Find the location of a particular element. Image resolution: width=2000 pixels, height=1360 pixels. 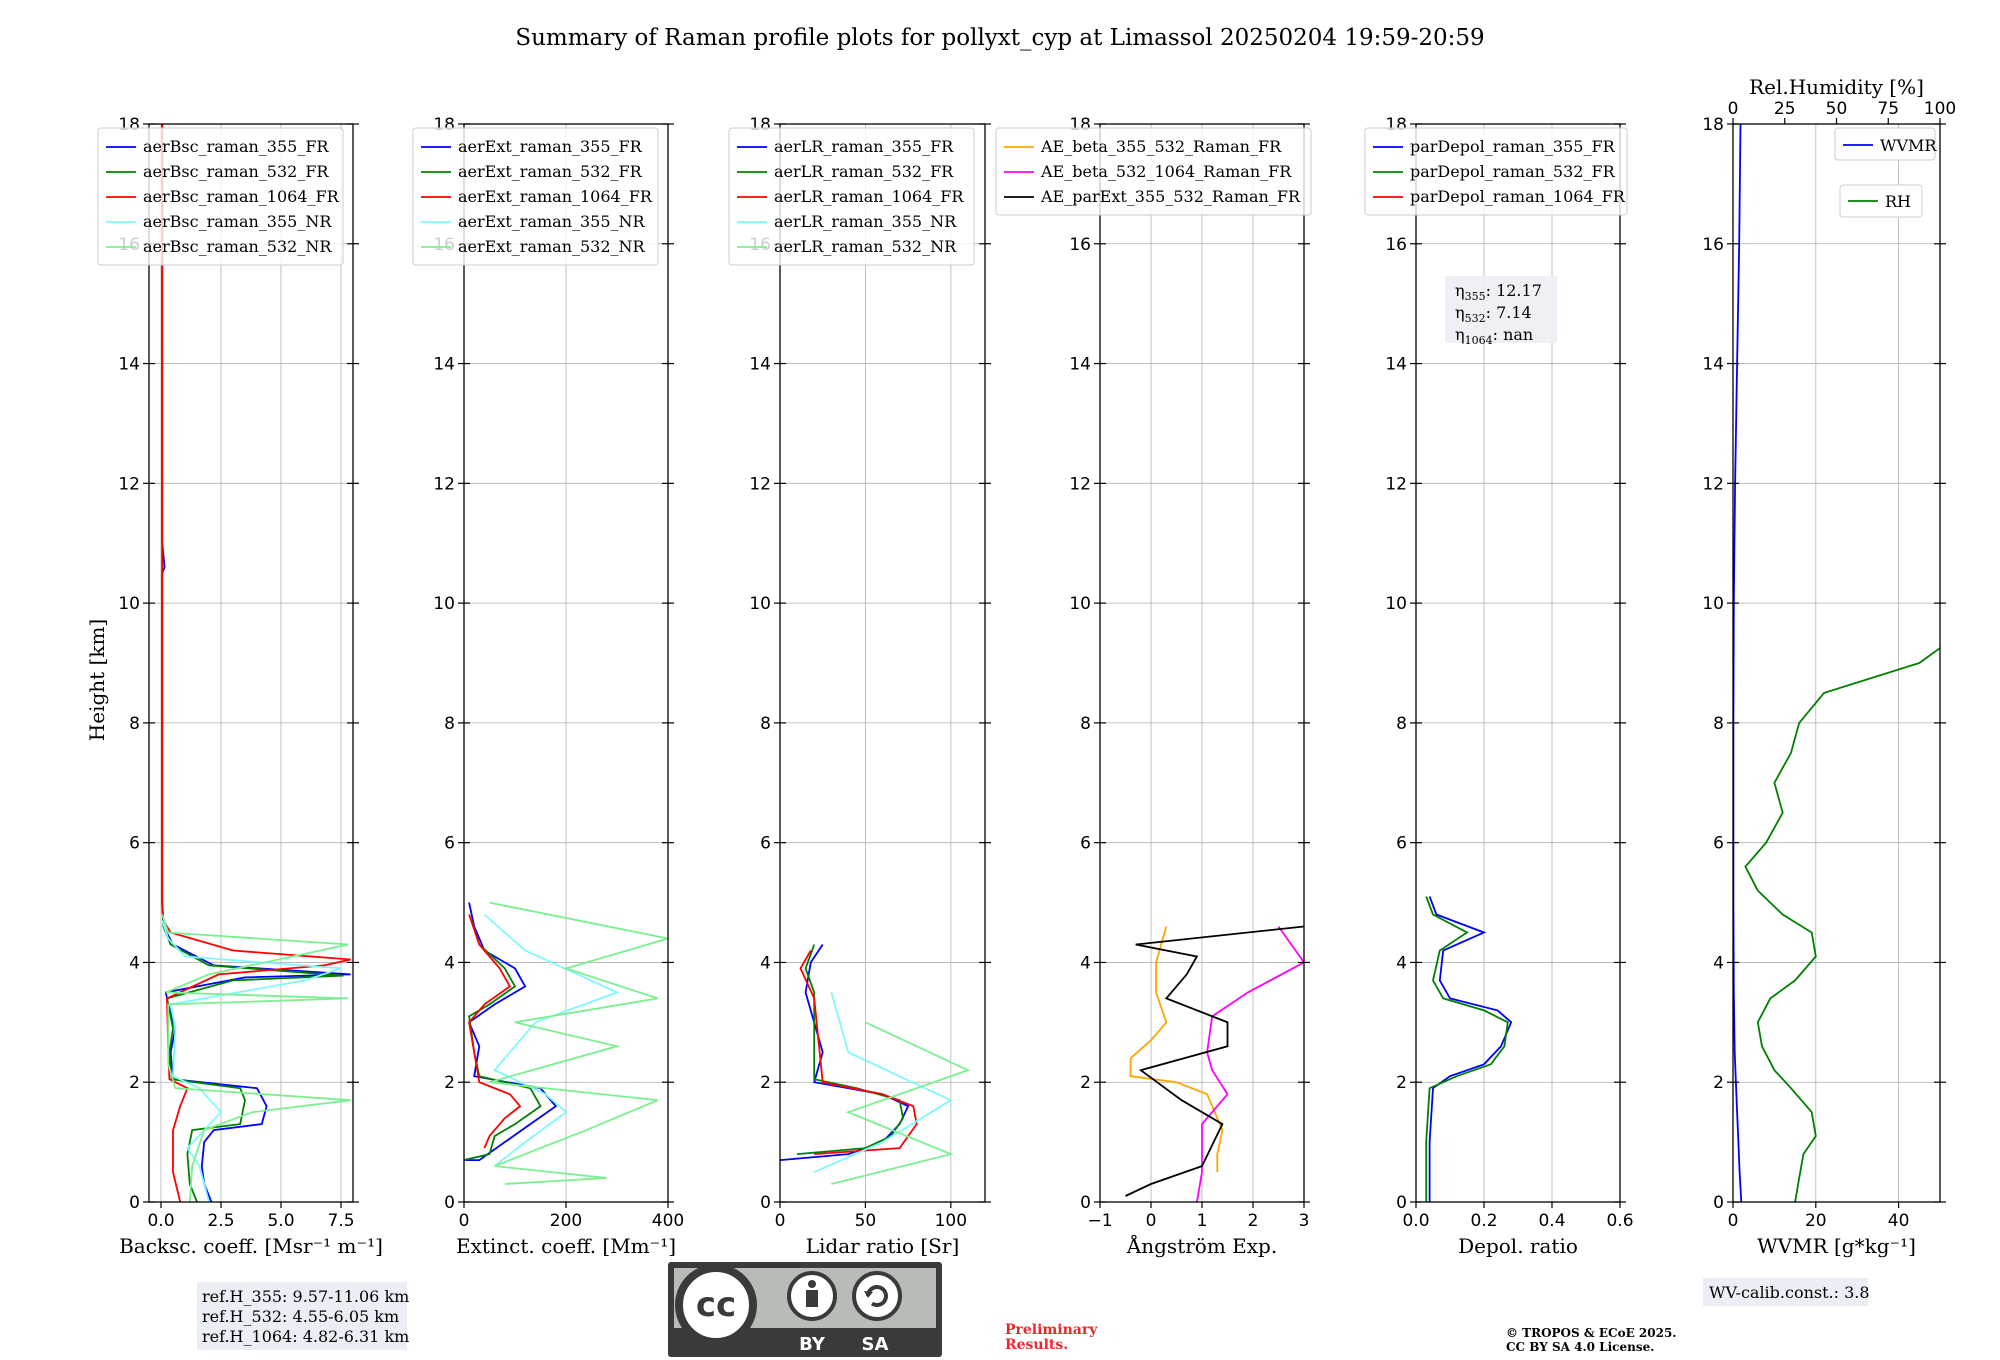

series-aerLR_raman_355_FR is located at coordinates (845, 1052).